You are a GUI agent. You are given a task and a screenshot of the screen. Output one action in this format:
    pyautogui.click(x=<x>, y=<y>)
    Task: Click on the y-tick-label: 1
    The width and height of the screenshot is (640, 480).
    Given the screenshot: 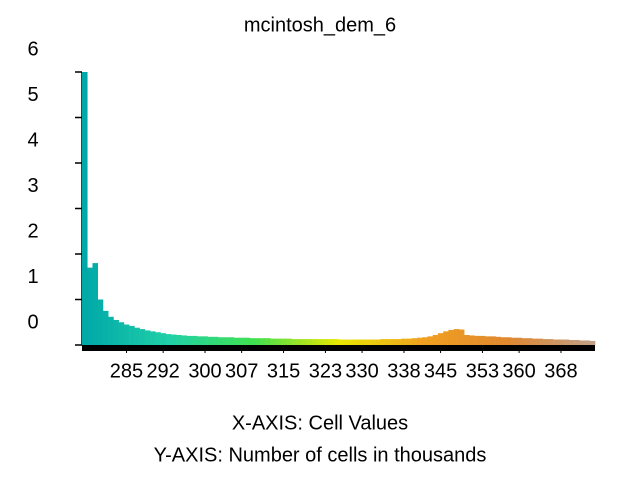 What is the action you would take?
    pyautogui.click(x=32, y=277)
    